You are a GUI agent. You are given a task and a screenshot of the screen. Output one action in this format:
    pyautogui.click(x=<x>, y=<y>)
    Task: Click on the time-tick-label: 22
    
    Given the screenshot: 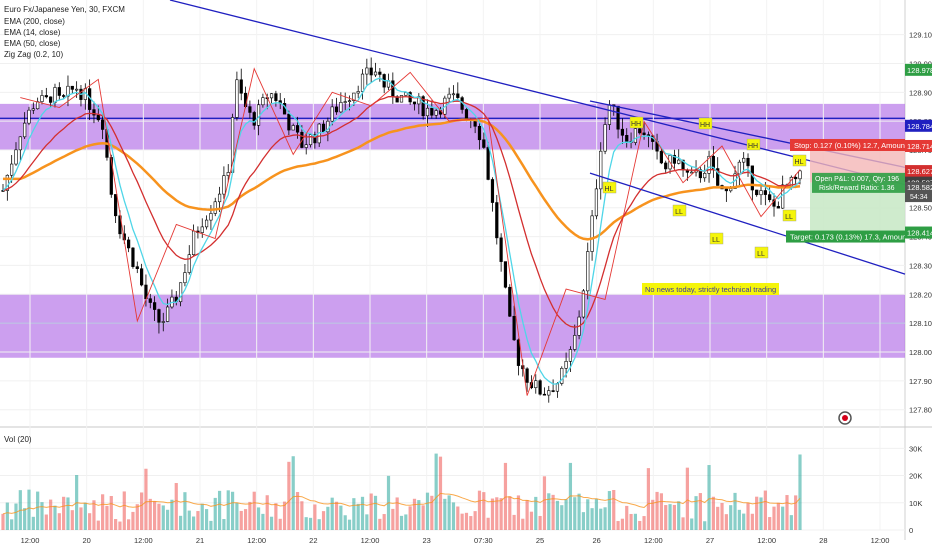 What is the action you would take?
    pyautogui.click(x=313, y=540)
    